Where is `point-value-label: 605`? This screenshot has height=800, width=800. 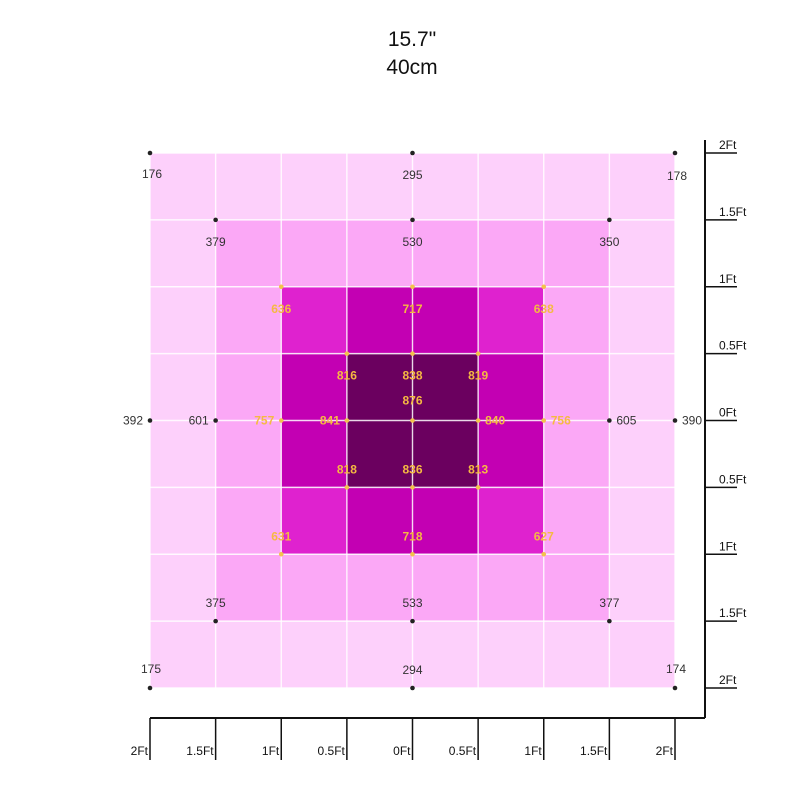
point-value-label: 605 is located at coordinates (626, 421).